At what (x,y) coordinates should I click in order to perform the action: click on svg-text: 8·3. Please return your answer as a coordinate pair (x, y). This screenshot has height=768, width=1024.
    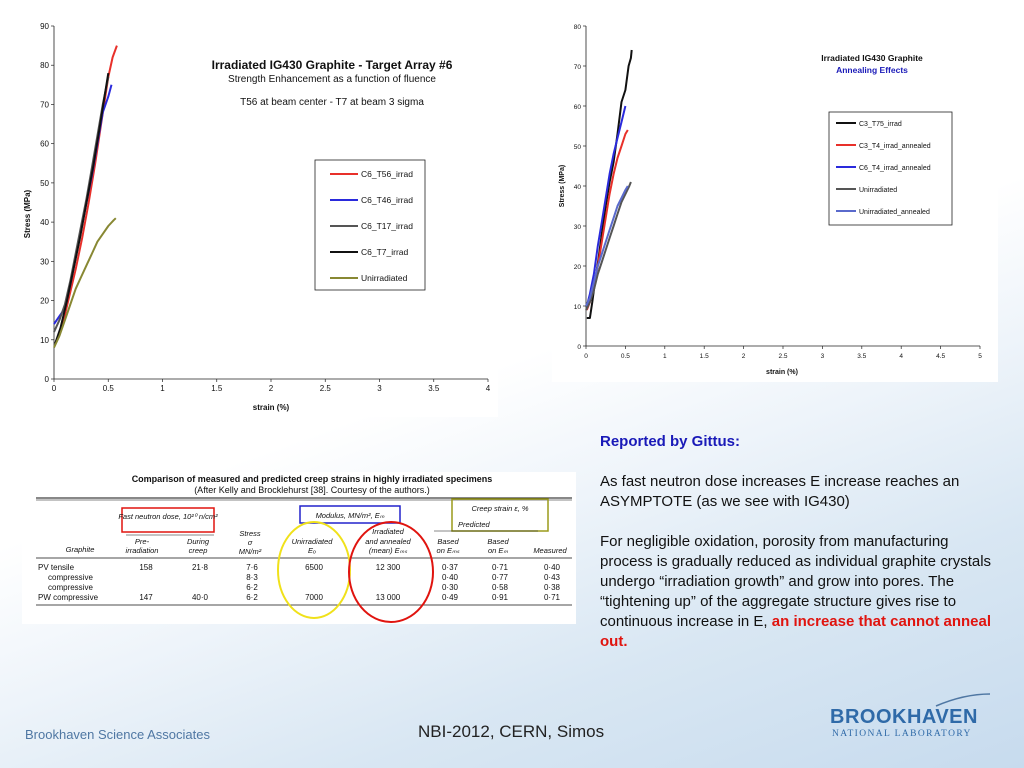
    Looking at the image, I should click on (252, 577).